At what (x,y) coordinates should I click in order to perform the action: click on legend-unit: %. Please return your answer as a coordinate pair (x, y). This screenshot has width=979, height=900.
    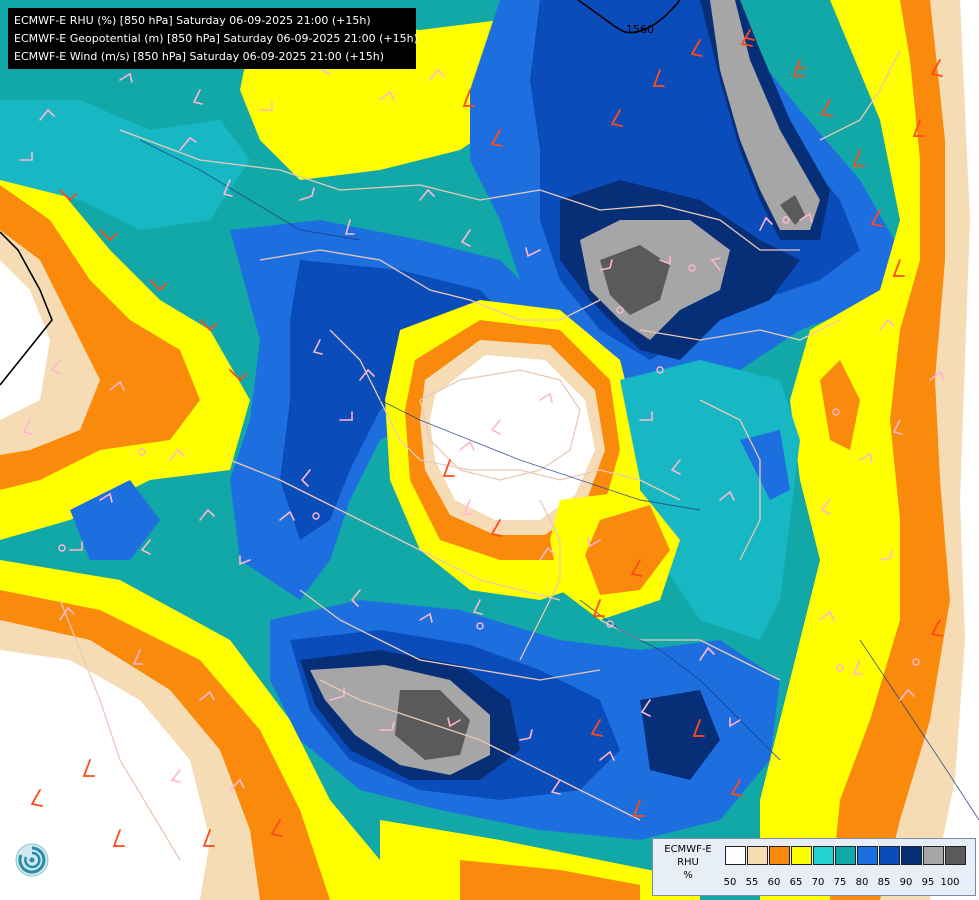
    Looking at the image, I should click on (688, 875).